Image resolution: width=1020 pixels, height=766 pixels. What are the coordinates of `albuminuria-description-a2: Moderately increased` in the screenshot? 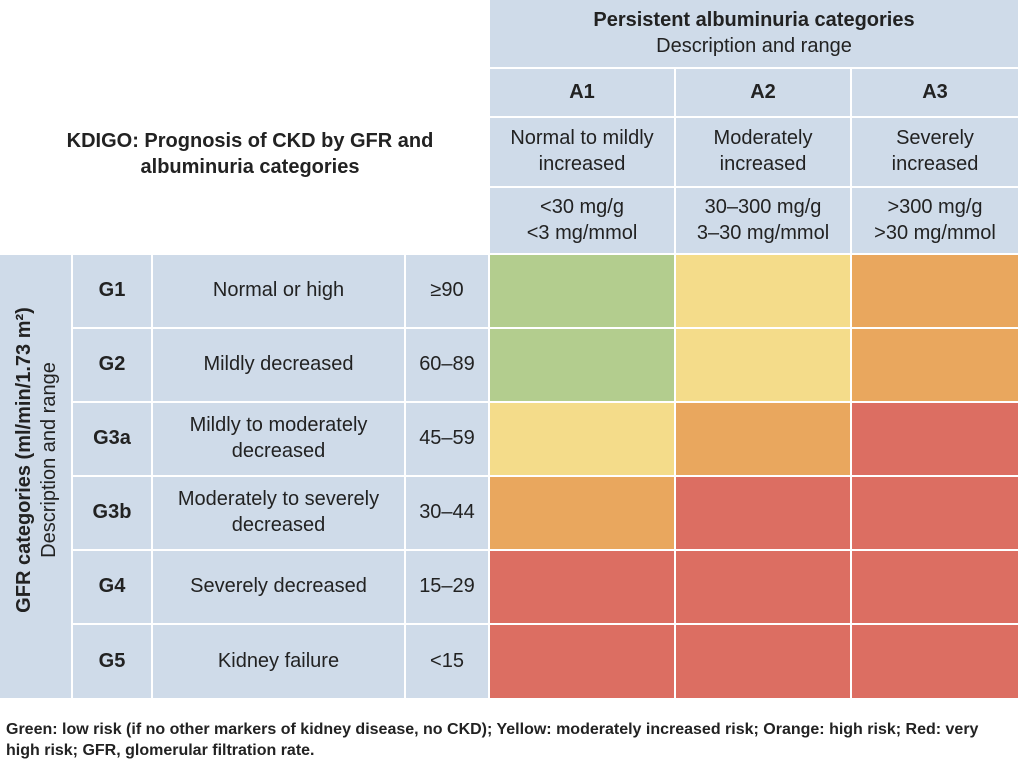 It's located at (764, 153).